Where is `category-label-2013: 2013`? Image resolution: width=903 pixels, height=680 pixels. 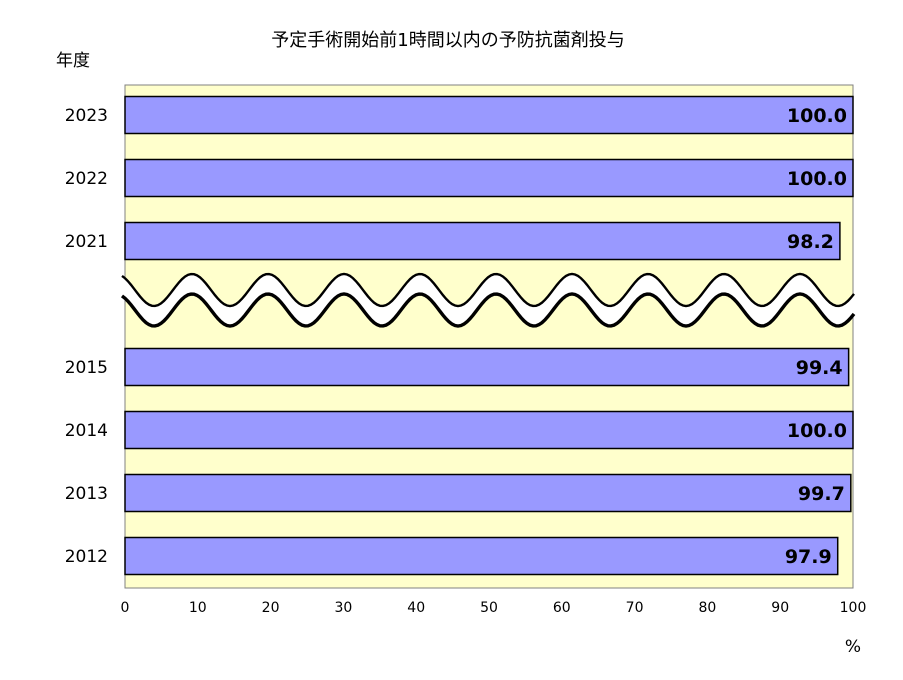
category-label-2013: 2013 is located at coordinates (86, 494).